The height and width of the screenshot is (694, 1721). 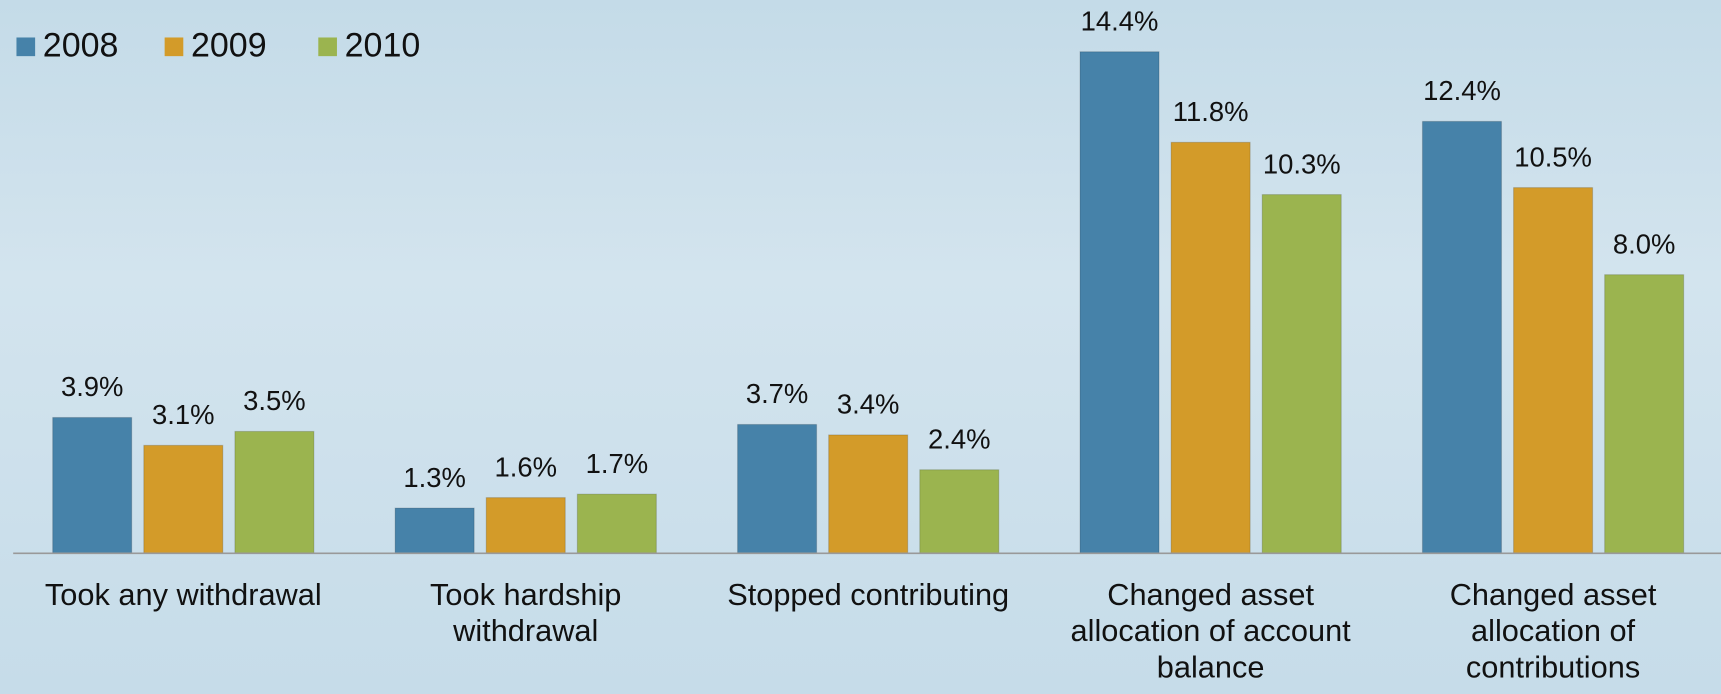 What do you see at coordinates (777, 393) in the screenshot?
I see `data-label: 3.7%` at bounding box center [777, 393].